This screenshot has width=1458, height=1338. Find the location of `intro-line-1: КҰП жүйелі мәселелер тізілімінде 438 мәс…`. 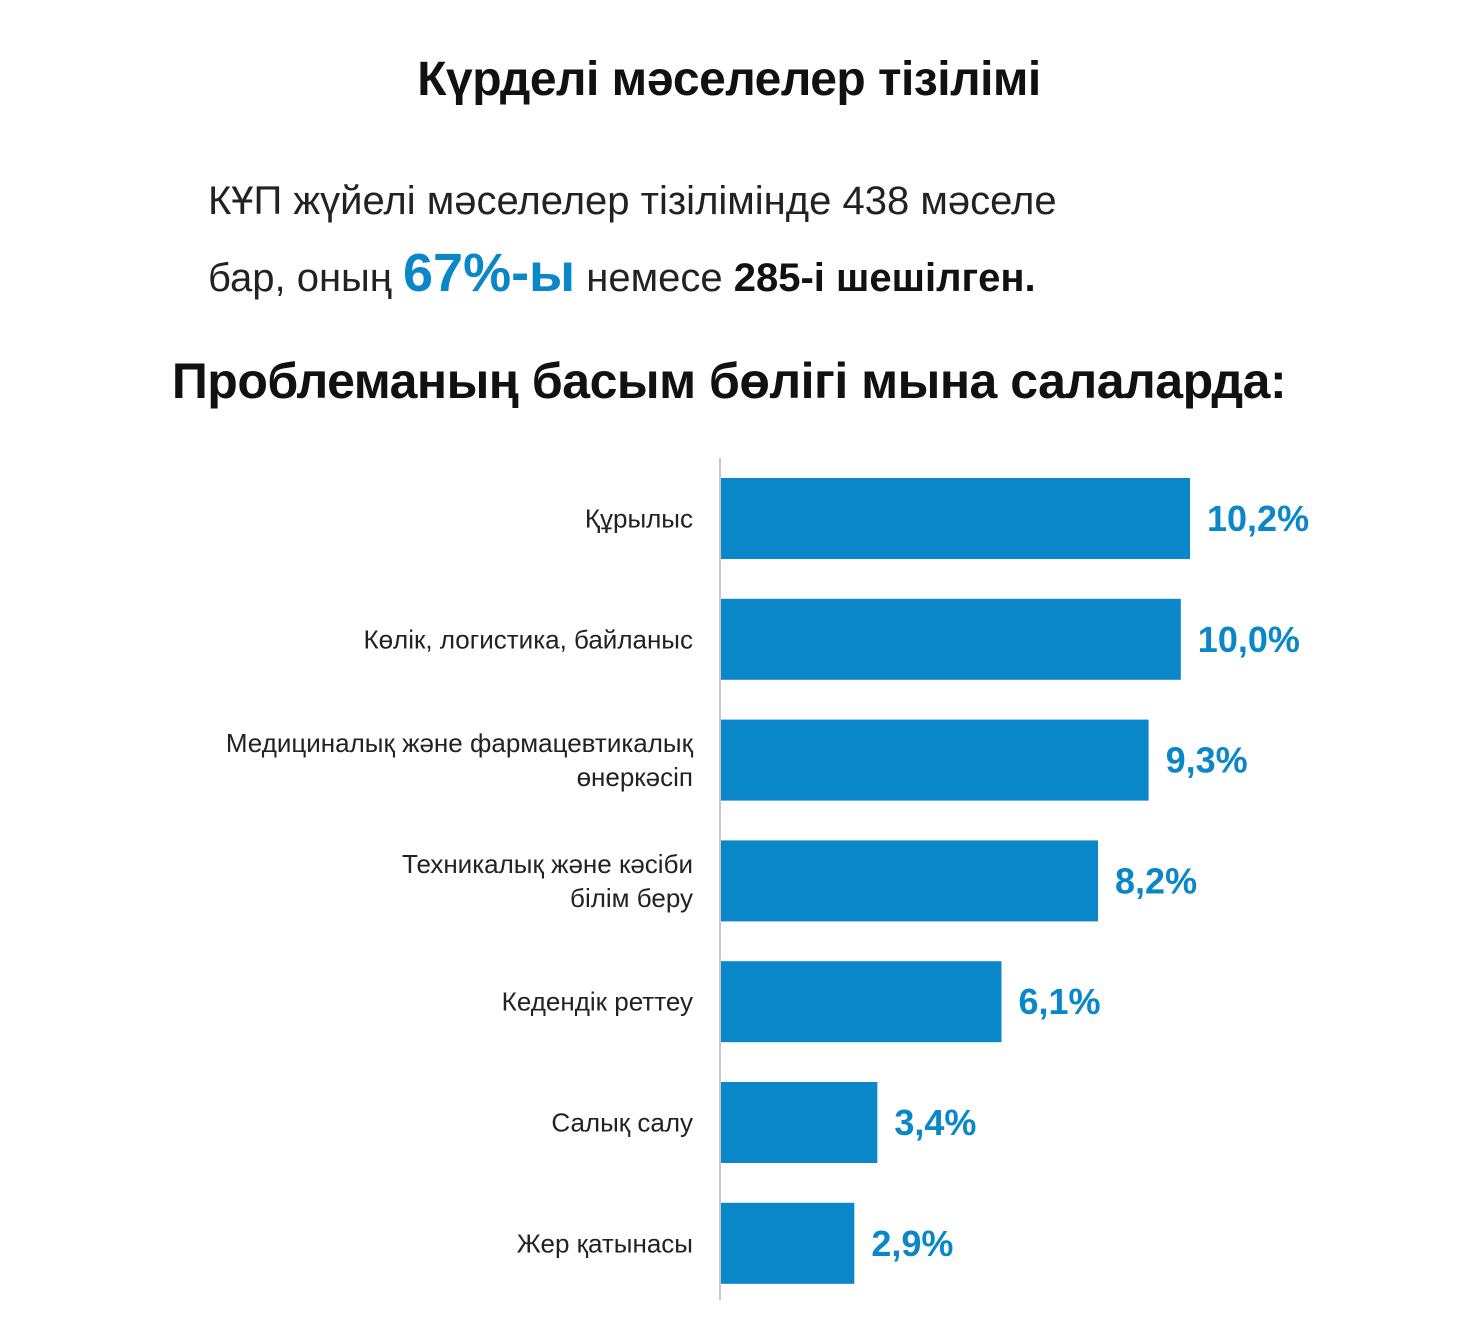

intro-line-1: КҰП жүйелі мәселелер тізілімінде 438 мәс… is located at coordinates (632, 201).